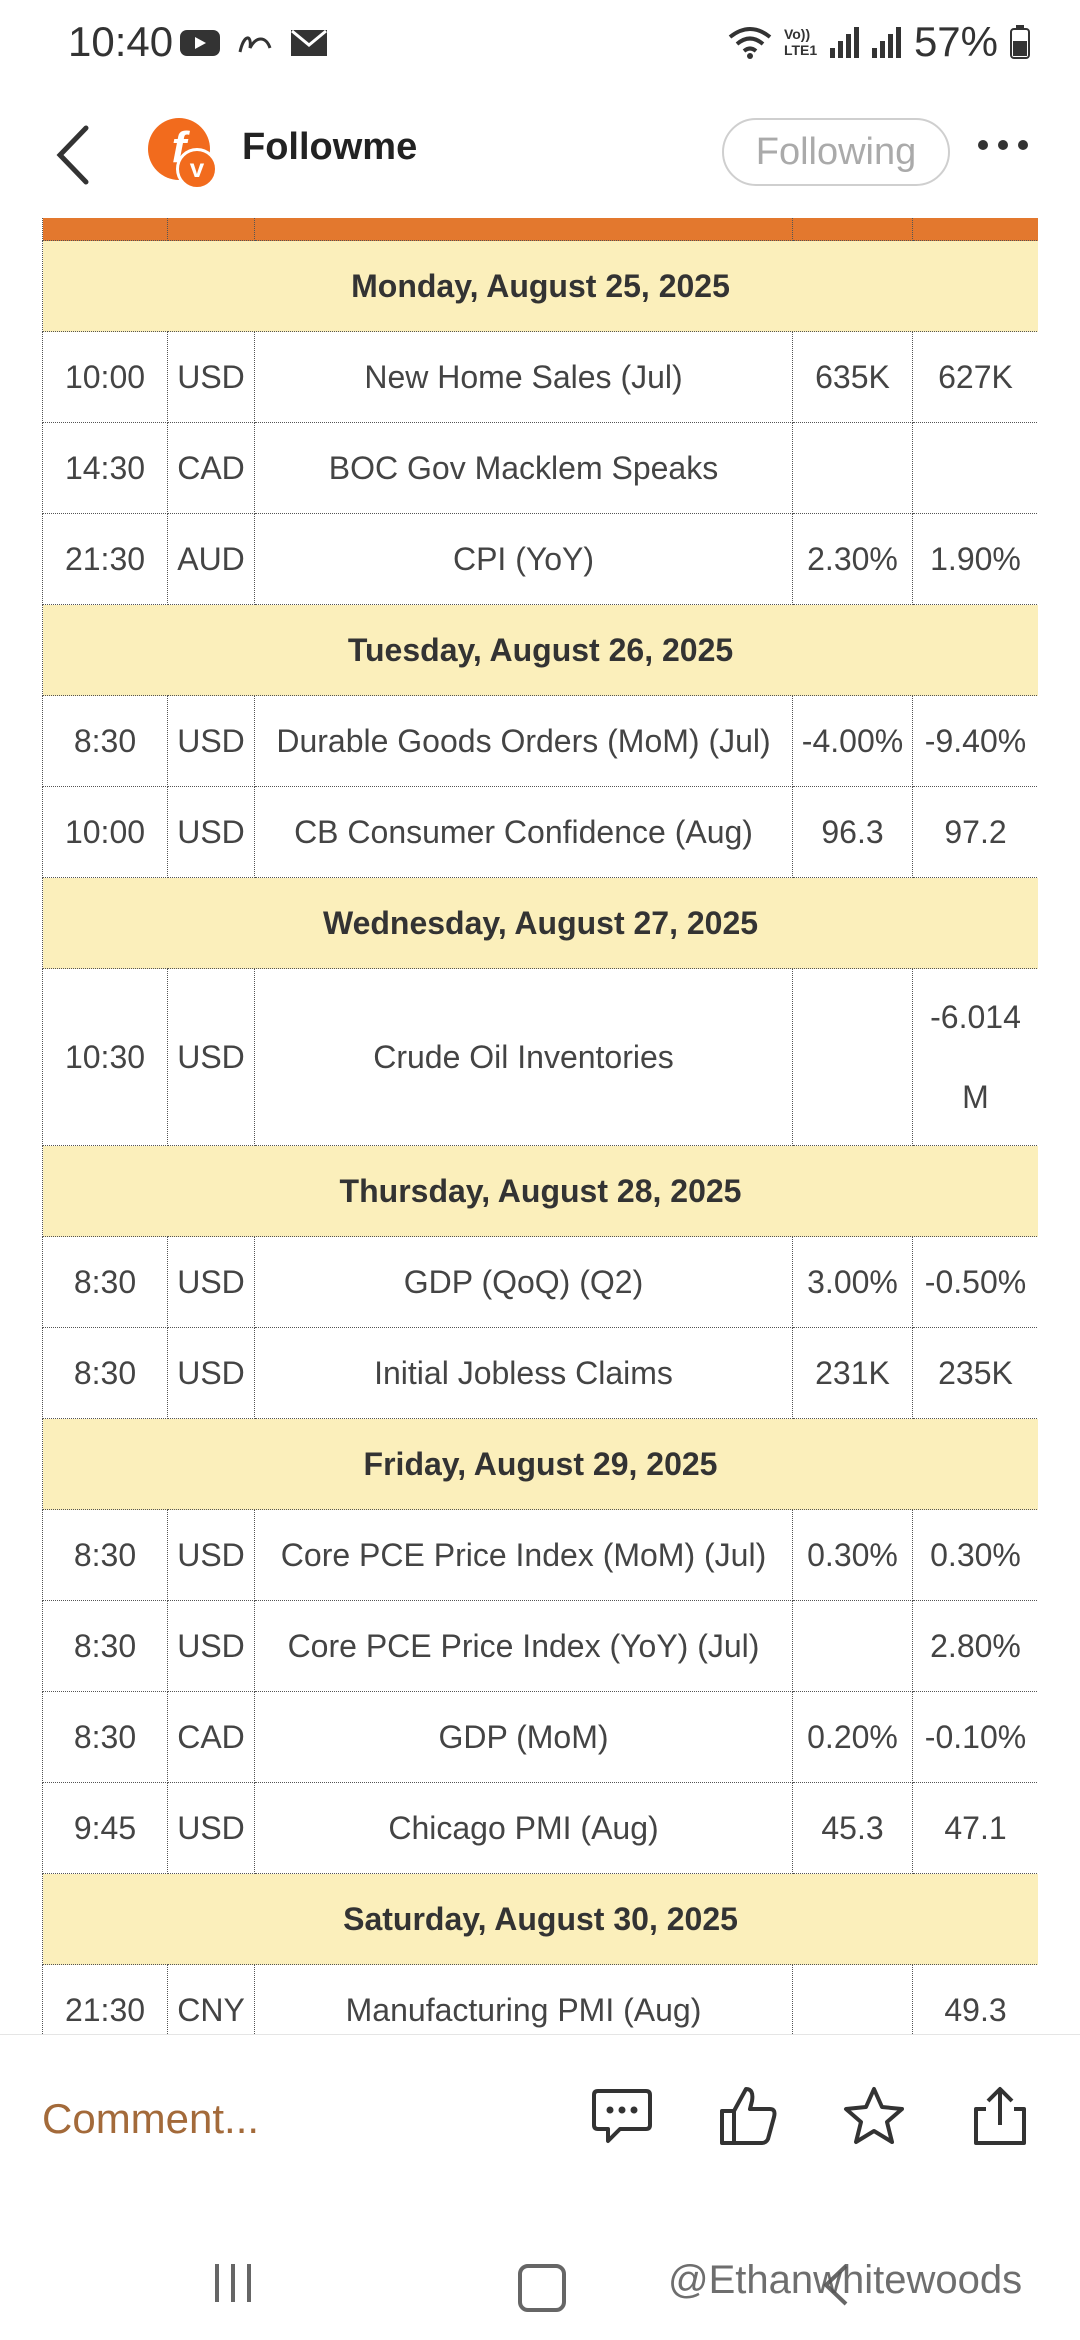 The height and width of the screenshot is (2340, 1080). I want to click on share-icon, so click(1000, 2116).